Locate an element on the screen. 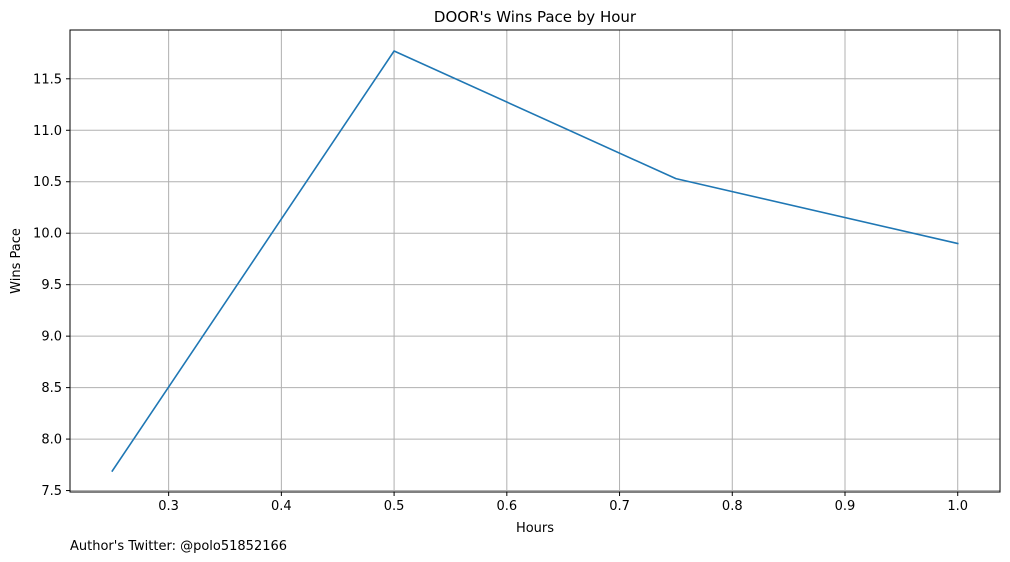 The width and height of the screenshot is (1010, 562). x-tick-label: 0.9 is located at coordinates (845, 506).